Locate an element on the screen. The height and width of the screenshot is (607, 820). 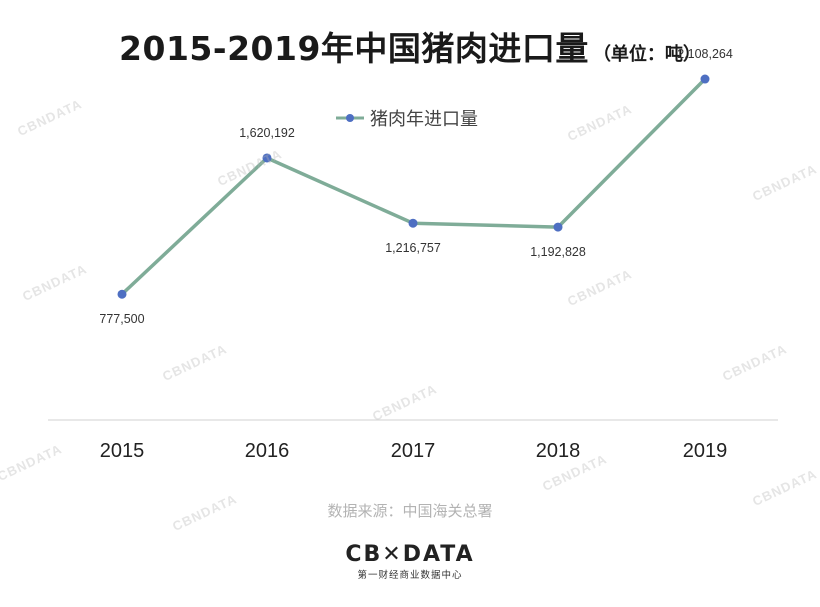
logo-wordmark: CB✕DATA is located at coordinates (410, 554).